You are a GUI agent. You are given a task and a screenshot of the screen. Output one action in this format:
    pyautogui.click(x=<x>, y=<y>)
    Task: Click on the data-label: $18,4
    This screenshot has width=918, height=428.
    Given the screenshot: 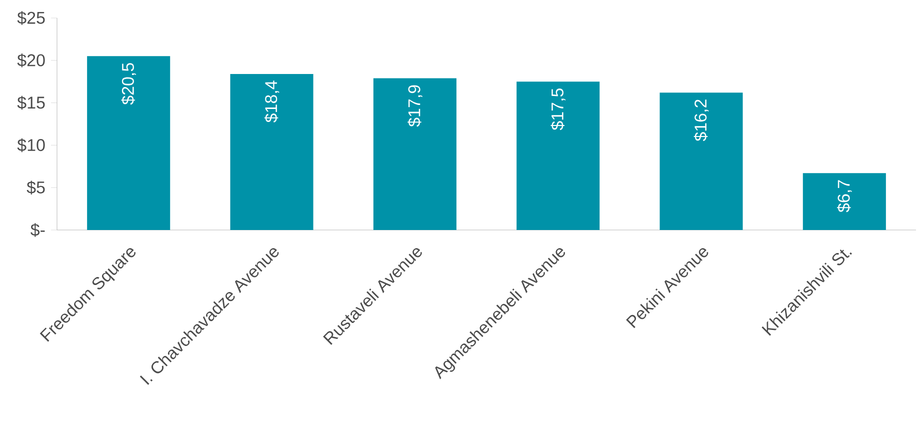 What is the action you would take?
    pyautogui.click(x=272, y=101)
    